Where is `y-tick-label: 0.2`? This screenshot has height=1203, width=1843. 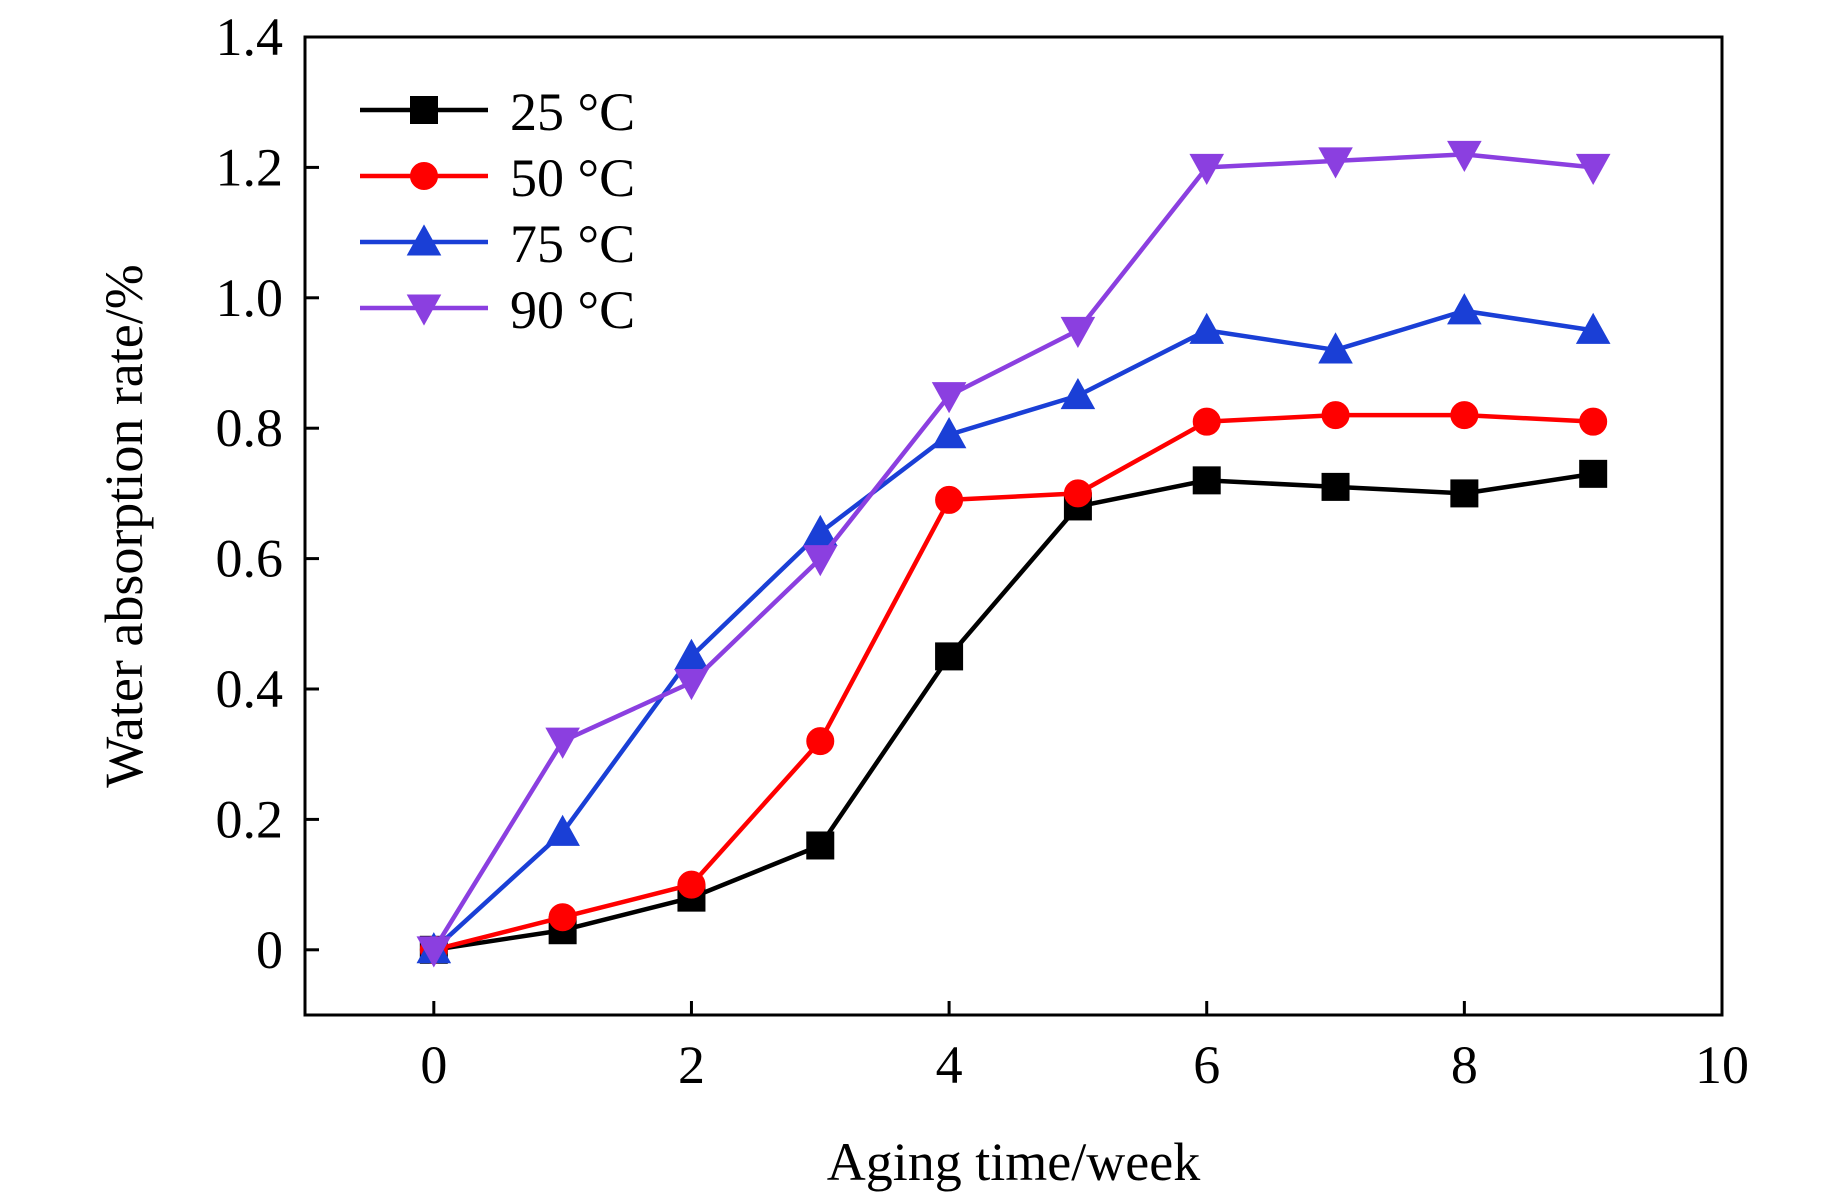
y-tick-label: 0.2 is located at coordinates (250, 819).